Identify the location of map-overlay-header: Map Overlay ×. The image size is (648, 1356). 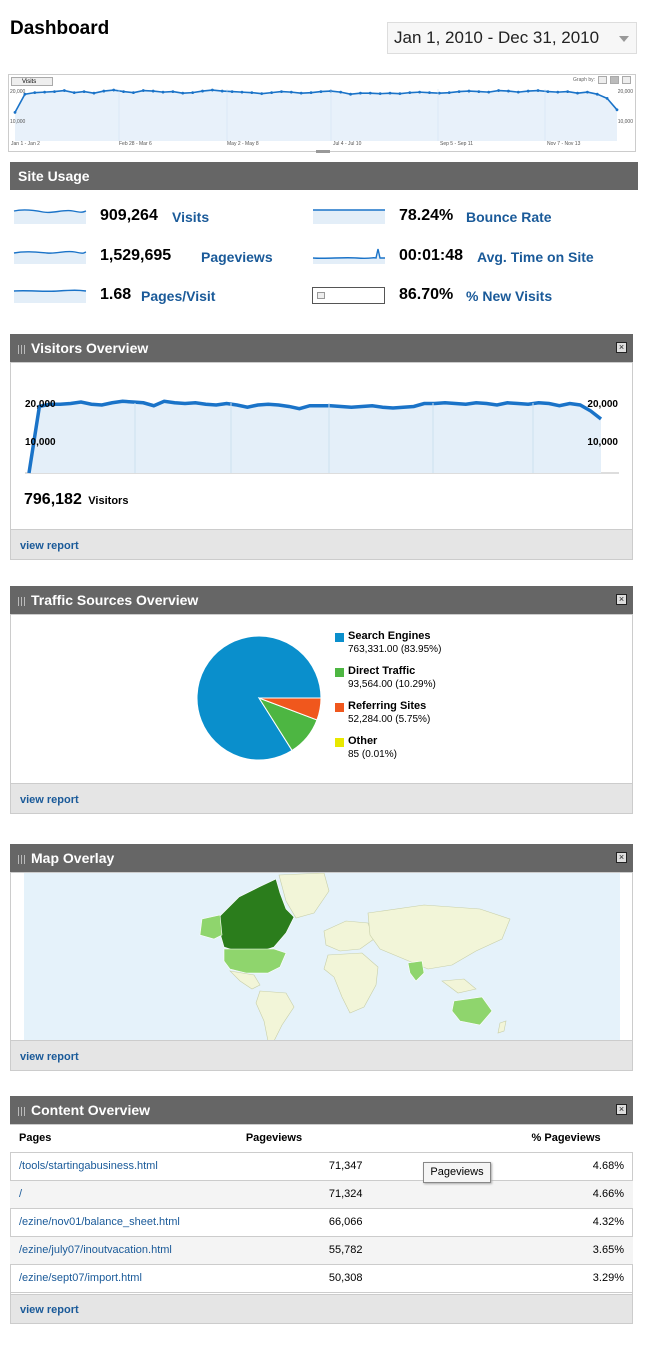
(321, 858).